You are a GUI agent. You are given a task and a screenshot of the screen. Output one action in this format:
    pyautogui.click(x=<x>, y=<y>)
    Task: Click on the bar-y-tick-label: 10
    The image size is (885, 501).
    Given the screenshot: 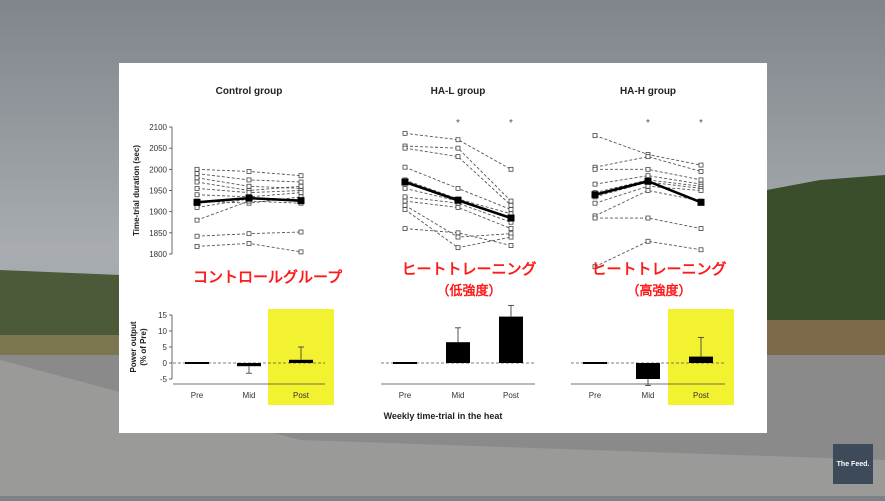 What is the action you would take?
    pyautogui.click(x=162, y=331)
    